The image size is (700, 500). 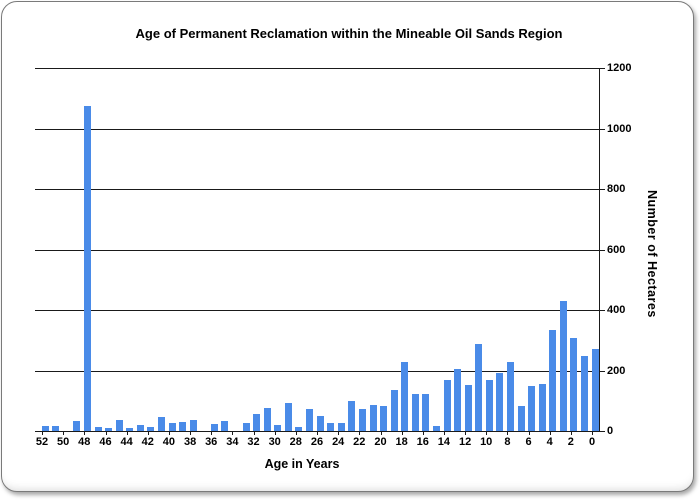 I want to click on x-tick-label: 6, so click(x=528, y=442).